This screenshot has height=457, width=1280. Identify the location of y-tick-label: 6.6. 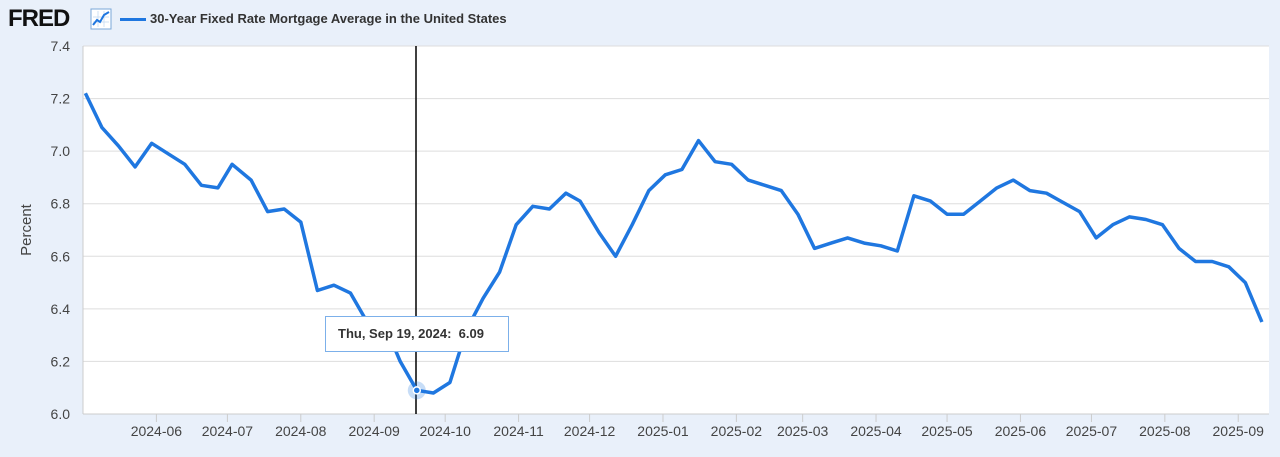
(61, 256).